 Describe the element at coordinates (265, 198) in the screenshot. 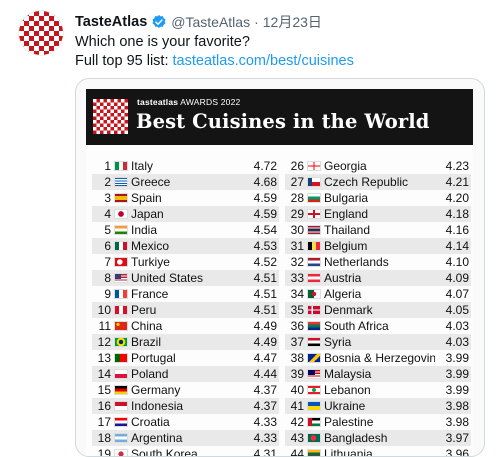

I see `rating-score: 4.59` at that location.